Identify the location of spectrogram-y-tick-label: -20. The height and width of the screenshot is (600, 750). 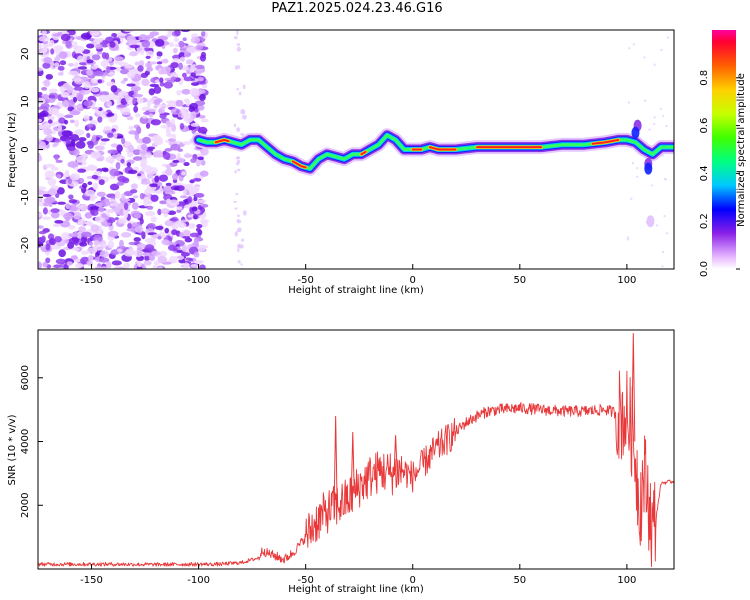
(25, 245).